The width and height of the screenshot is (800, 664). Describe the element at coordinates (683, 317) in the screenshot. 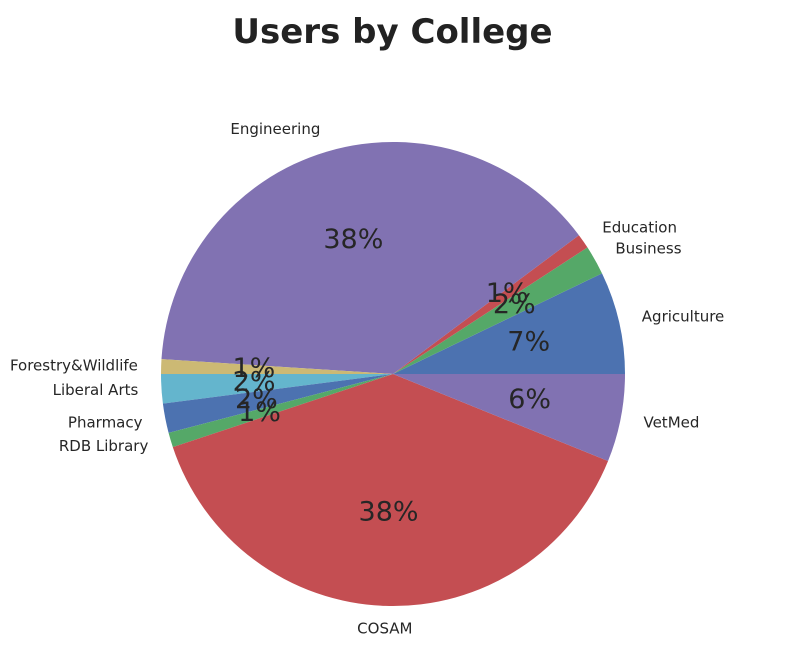

I see `slice-label-agriculture: Agriculture` at that location.